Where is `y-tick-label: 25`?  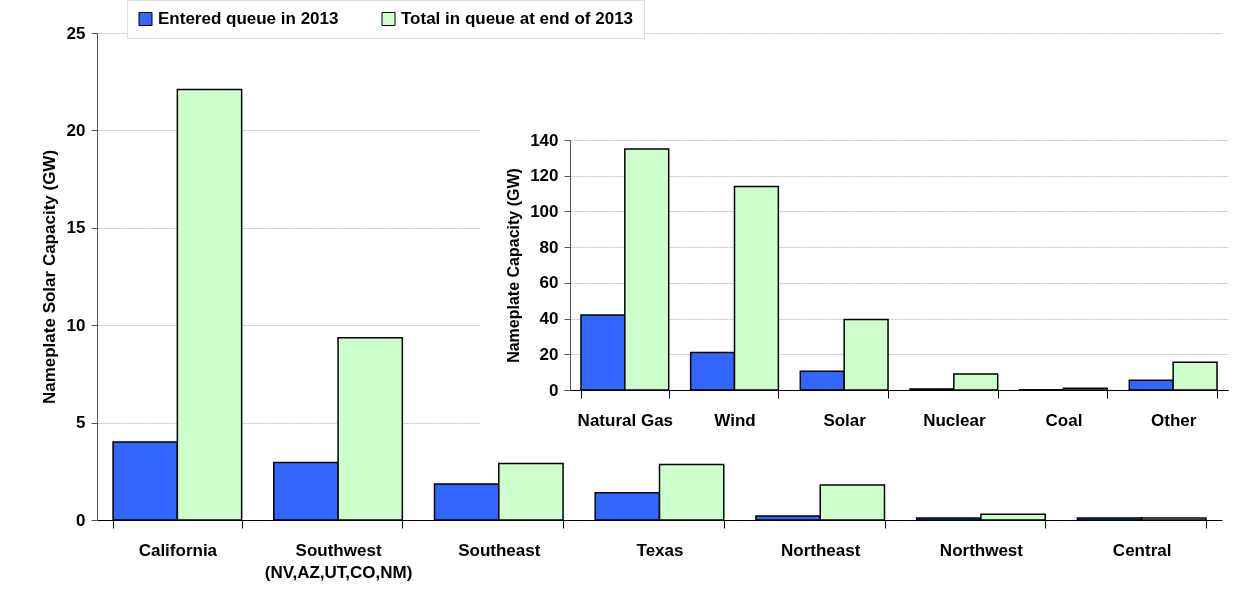 y-tick-label: 25 is located at coordinates (76, 33).